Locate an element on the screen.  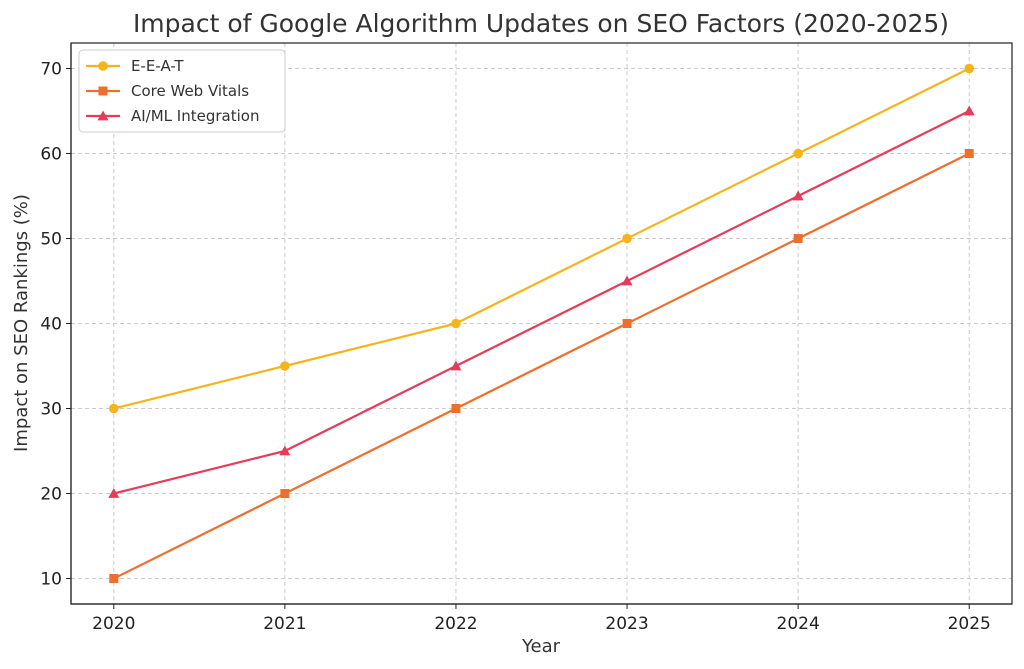
legend-item: E-E-A-T is located at coordinates (135, 66).